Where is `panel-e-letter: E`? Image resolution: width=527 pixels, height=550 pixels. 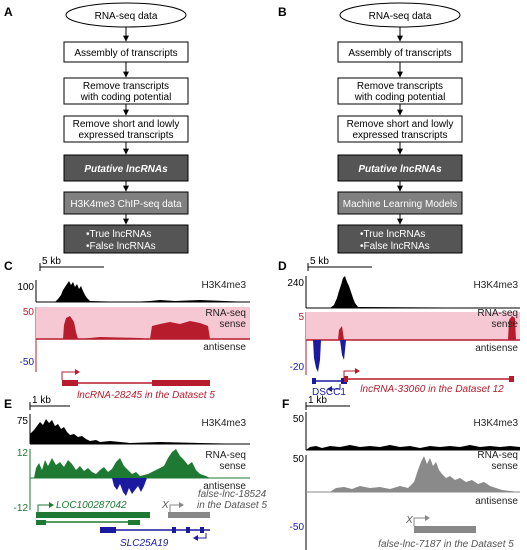
panel-e-letter: E is located at coordinates (8, 404).